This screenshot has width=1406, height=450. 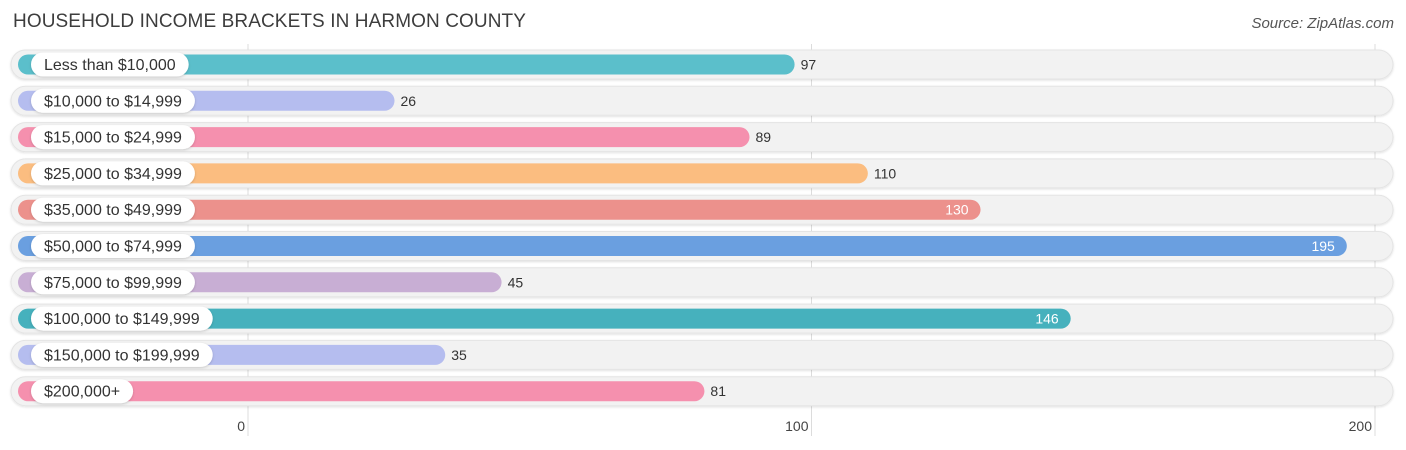 I want to click on value-label: 81, so click(x=718, y=391).